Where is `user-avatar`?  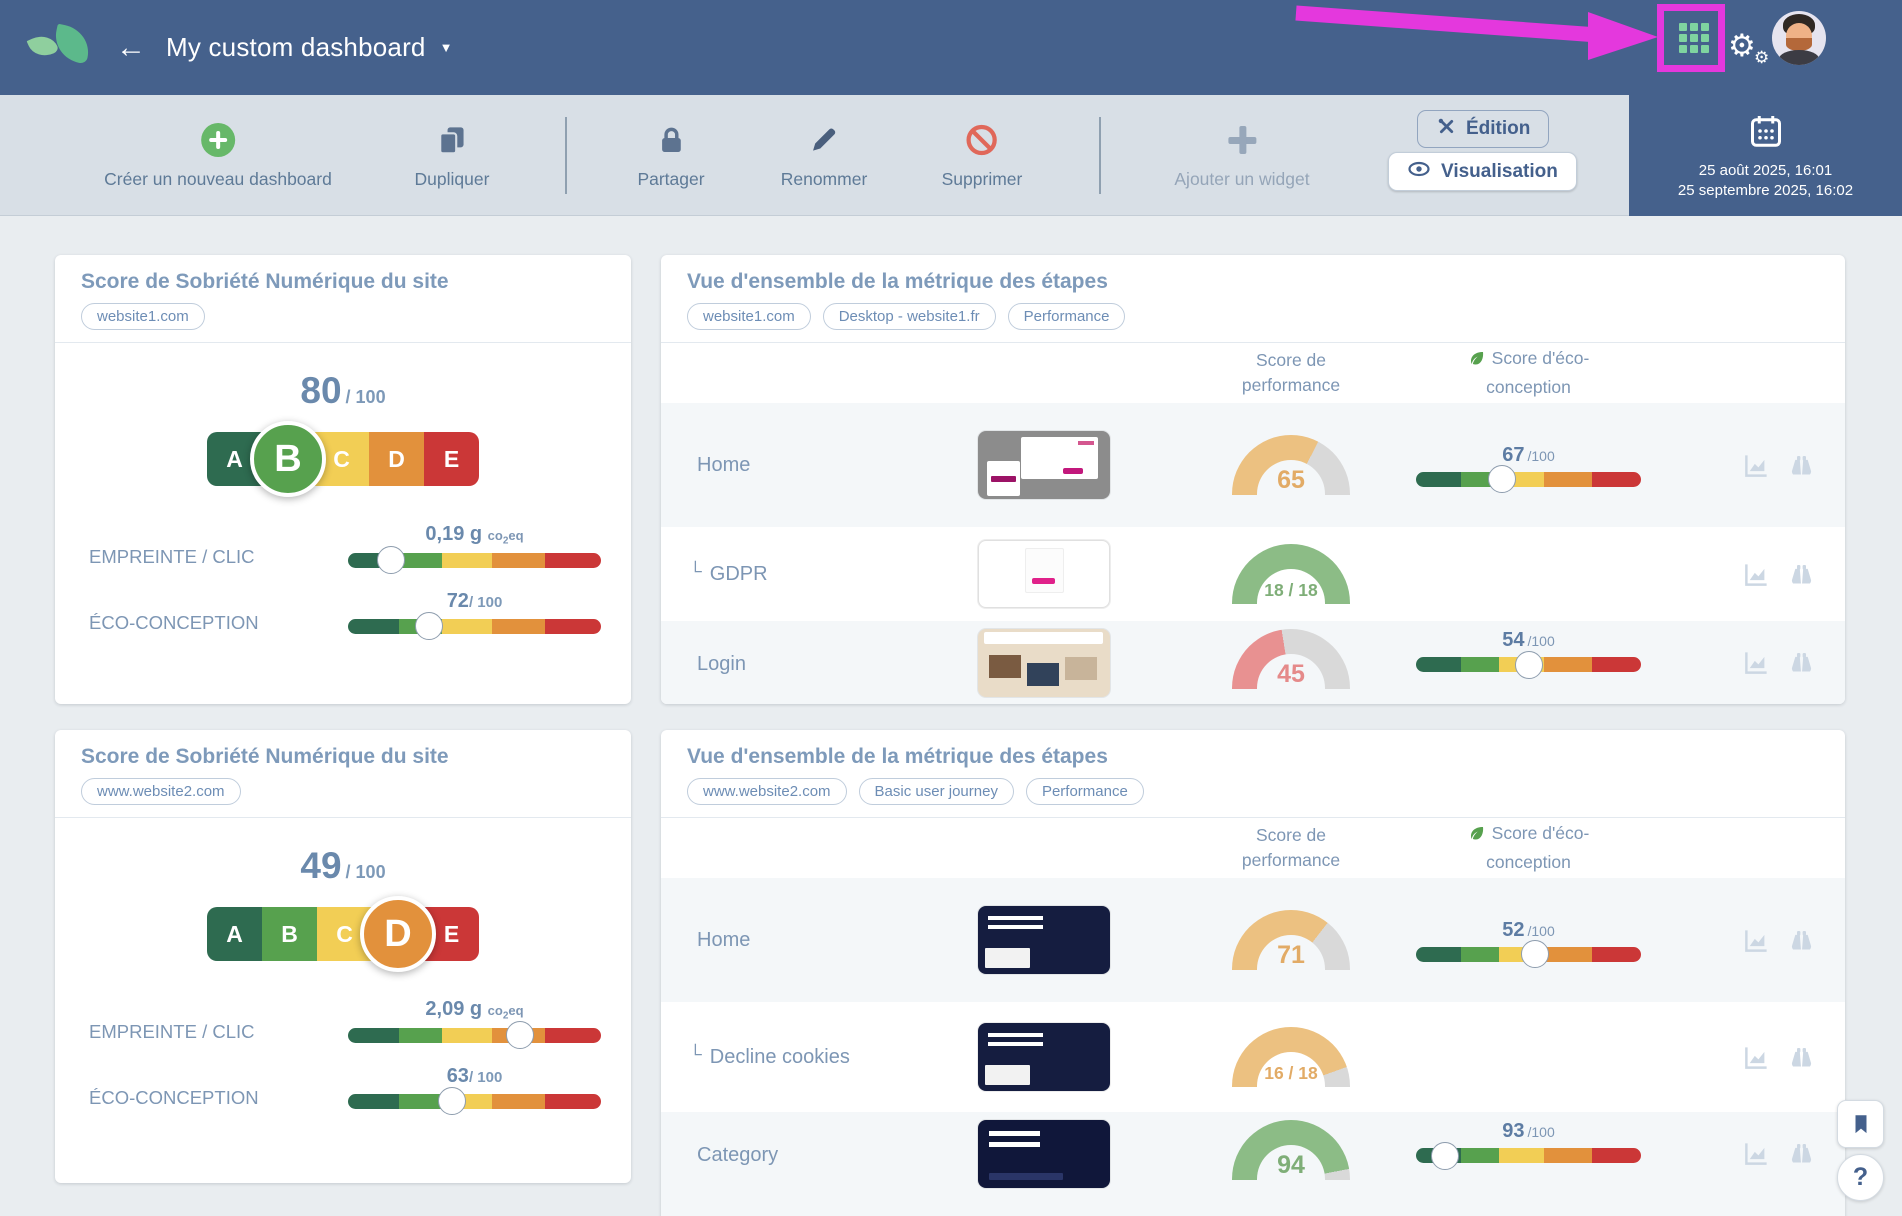 user-avatar is located at coordinates (1799, 38).